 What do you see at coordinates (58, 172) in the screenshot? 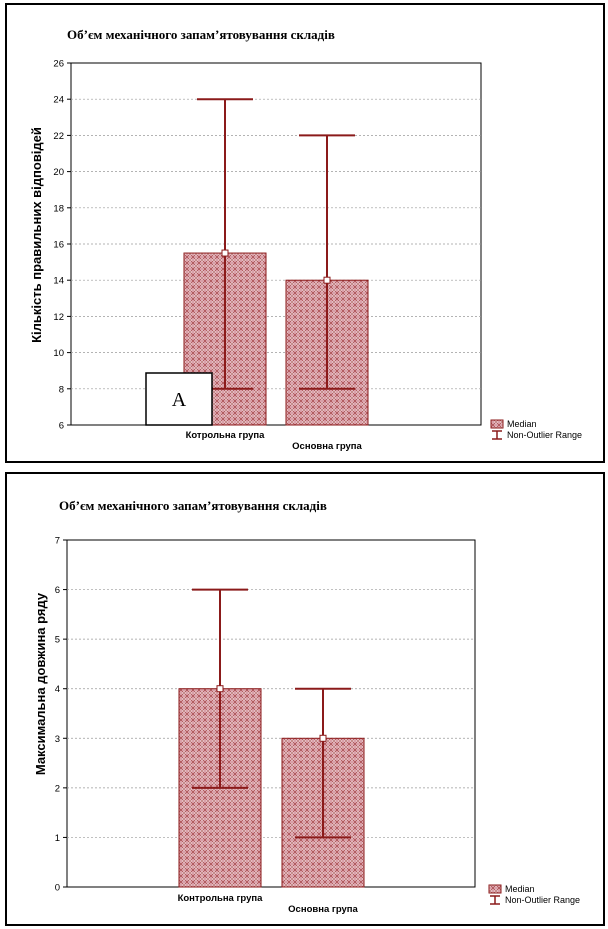
I see `y-tick-label: 20` at bounding box center [58, 172].